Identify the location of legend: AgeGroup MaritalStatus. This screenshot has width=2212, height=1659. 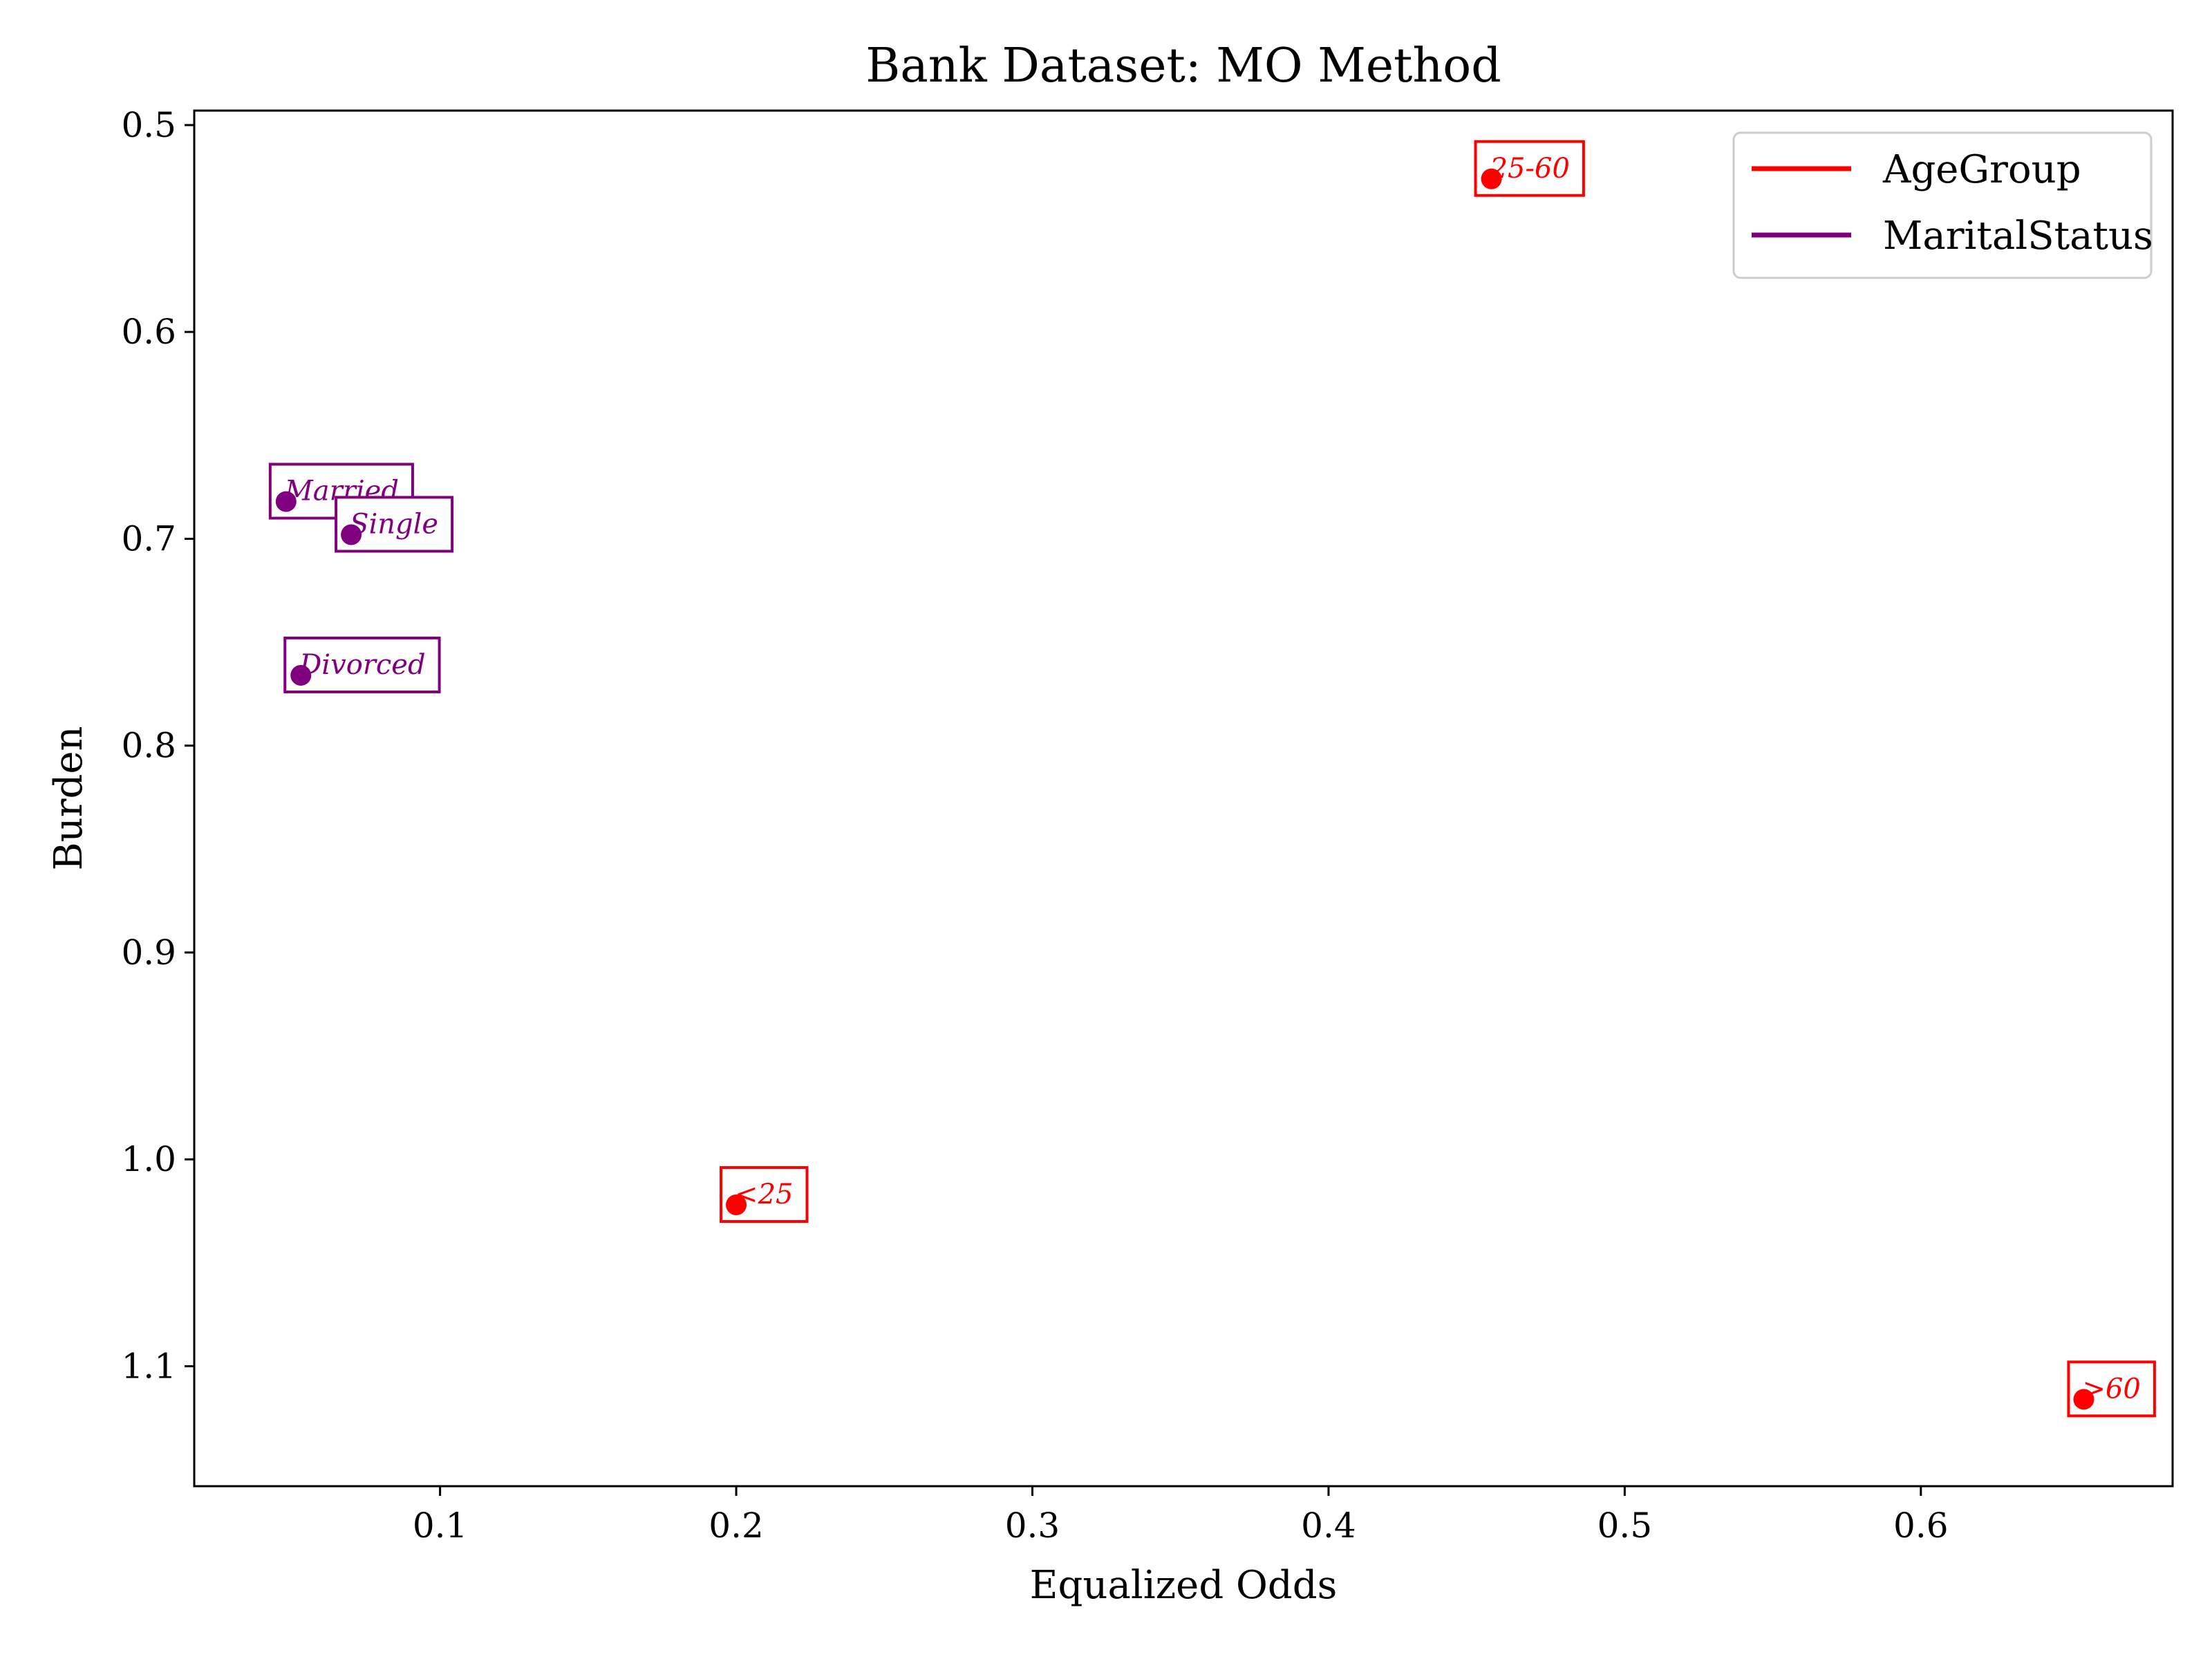
(1943, 205).